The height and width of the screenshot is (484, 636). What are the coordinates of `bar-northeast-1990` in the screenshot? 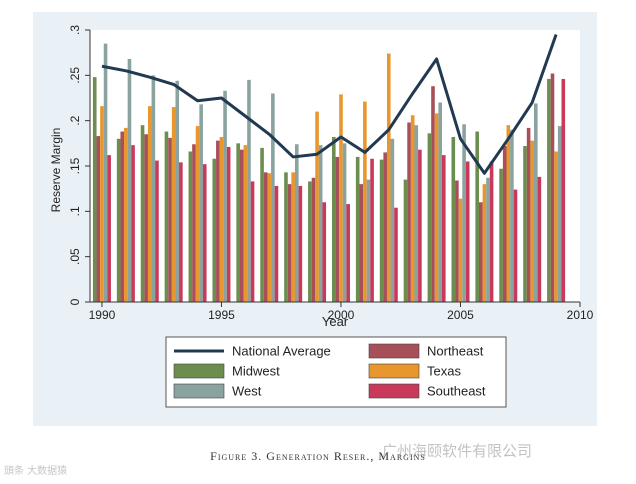 It's located at (98, 219).